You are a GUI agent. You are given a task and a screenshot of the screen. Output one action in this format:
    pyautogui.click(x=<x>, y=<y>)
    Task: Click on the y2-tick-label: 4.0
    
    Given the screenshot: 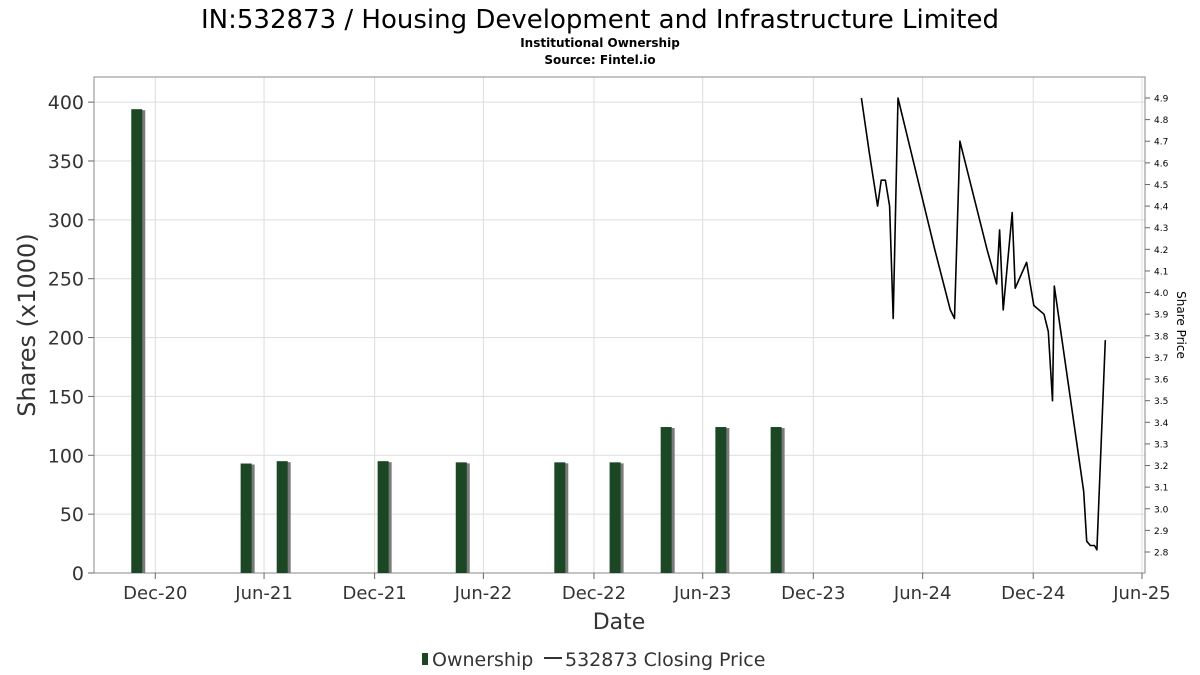 What is the action you would take?
    pyautogui.click(x=1161, y=294)
    